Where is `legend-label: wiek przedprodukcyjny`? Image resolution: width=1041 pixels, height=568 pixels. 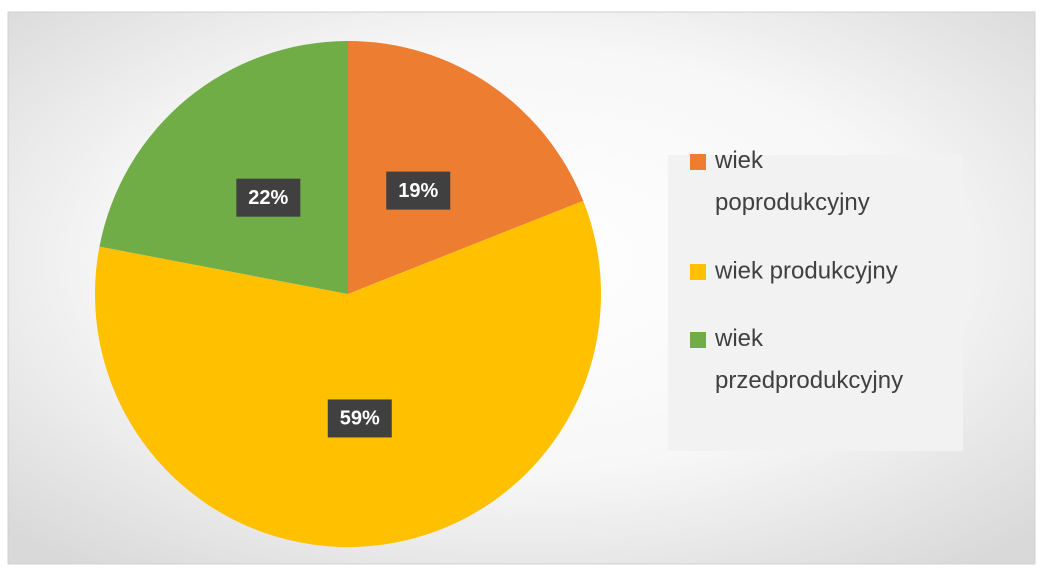 legend-label: wiek przedprodukcyjny is located at coordinates (808, 359).